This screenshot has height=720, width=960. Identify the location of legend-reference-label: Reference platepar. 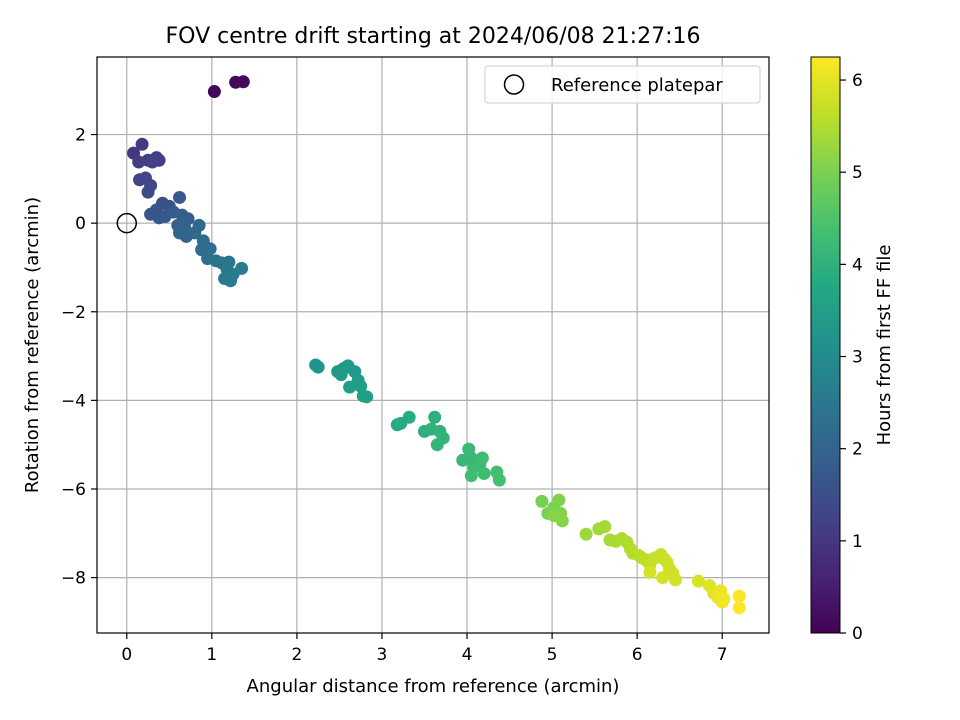
(637, 85).